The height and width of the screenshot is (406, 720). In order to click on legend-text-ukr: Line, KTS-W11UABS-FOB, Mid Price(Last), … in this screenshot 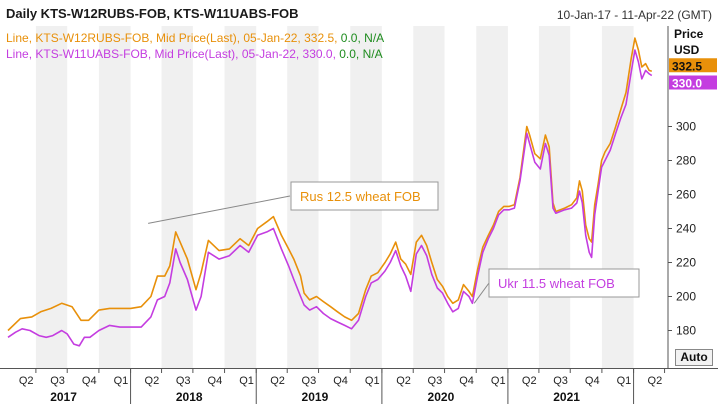, I will do `click(171, 54)`.